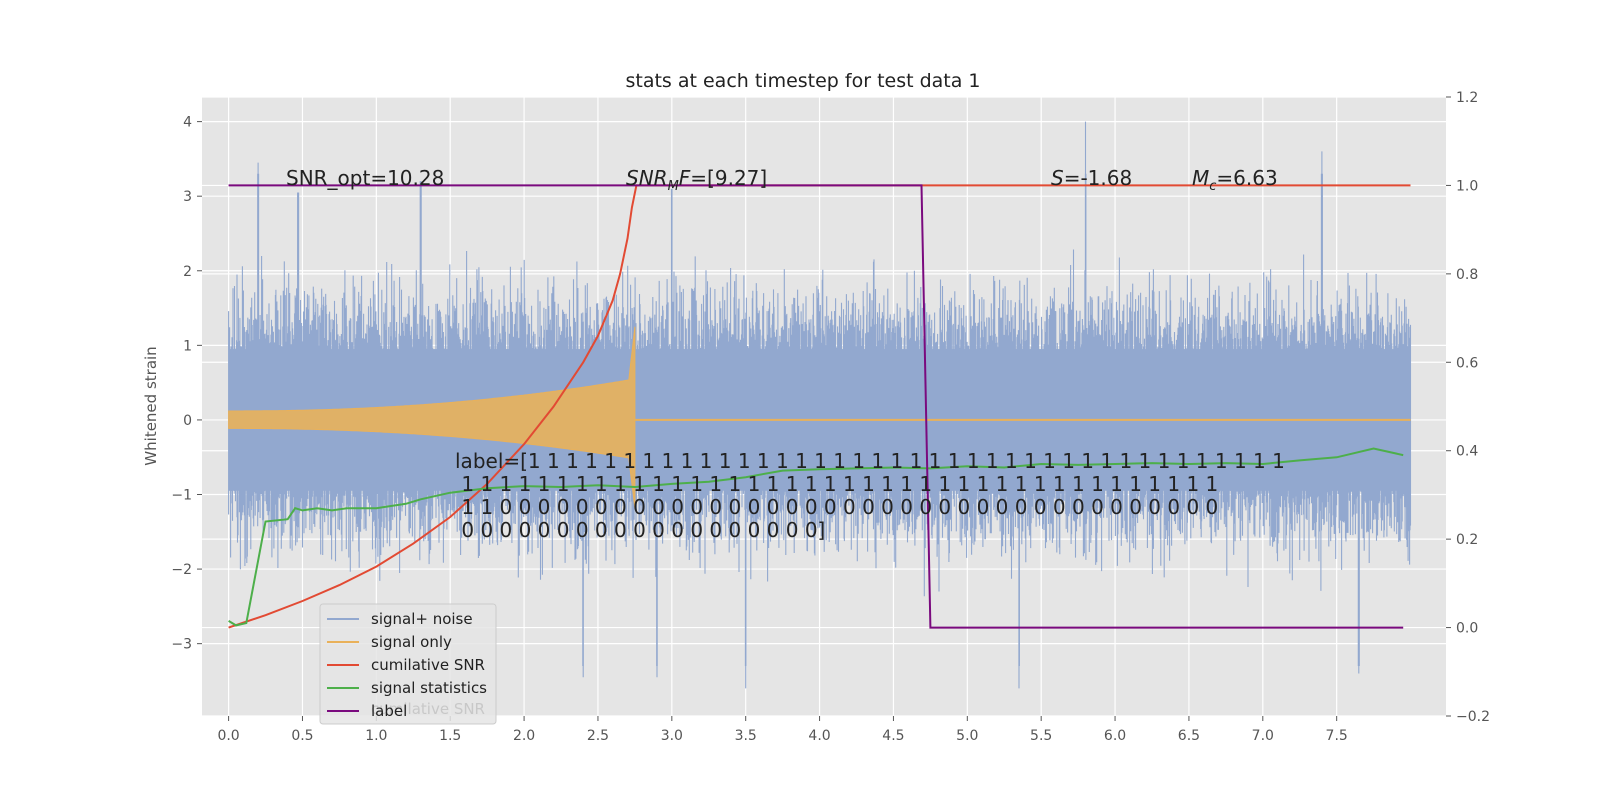 The width and height of the screenshot is (1600, 800). What do you see at coordinates (186, 384) in the screenshot?
I see `y-axis-left: −3 −2 −1 0 1 2 3 4` at bounding box center [186, 384].